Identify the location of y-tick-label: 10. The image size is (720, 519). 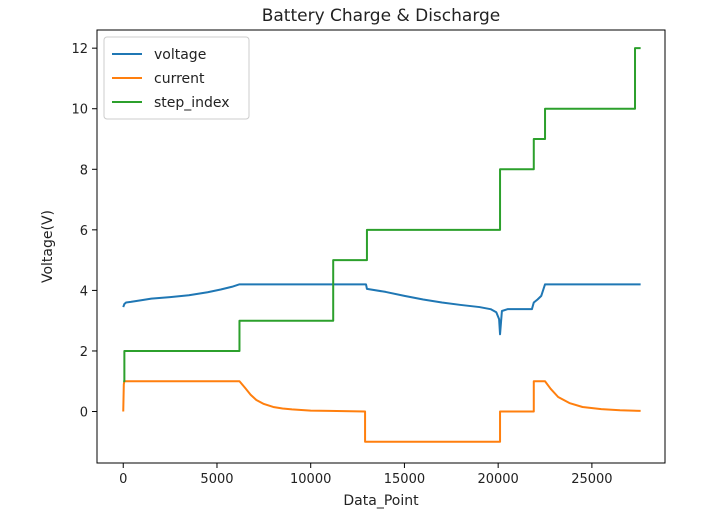
(79, 110).